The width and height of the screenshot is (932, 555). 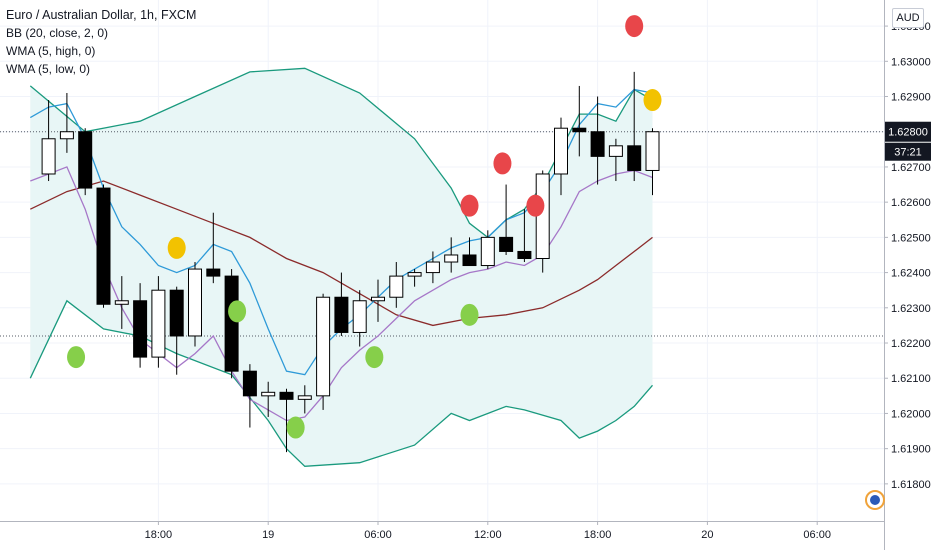 I want to click on legend-wma-low: WMA (5, low, 0), so click(x=48, y=69).